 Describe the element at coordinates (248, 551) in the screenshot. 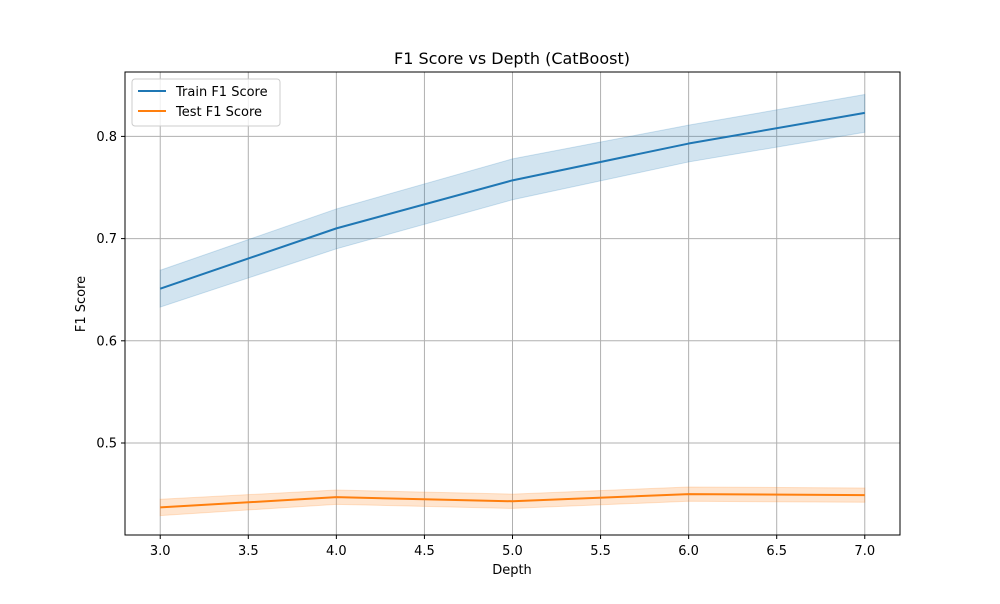

I see `x-tick-label: 3.5` at that location.